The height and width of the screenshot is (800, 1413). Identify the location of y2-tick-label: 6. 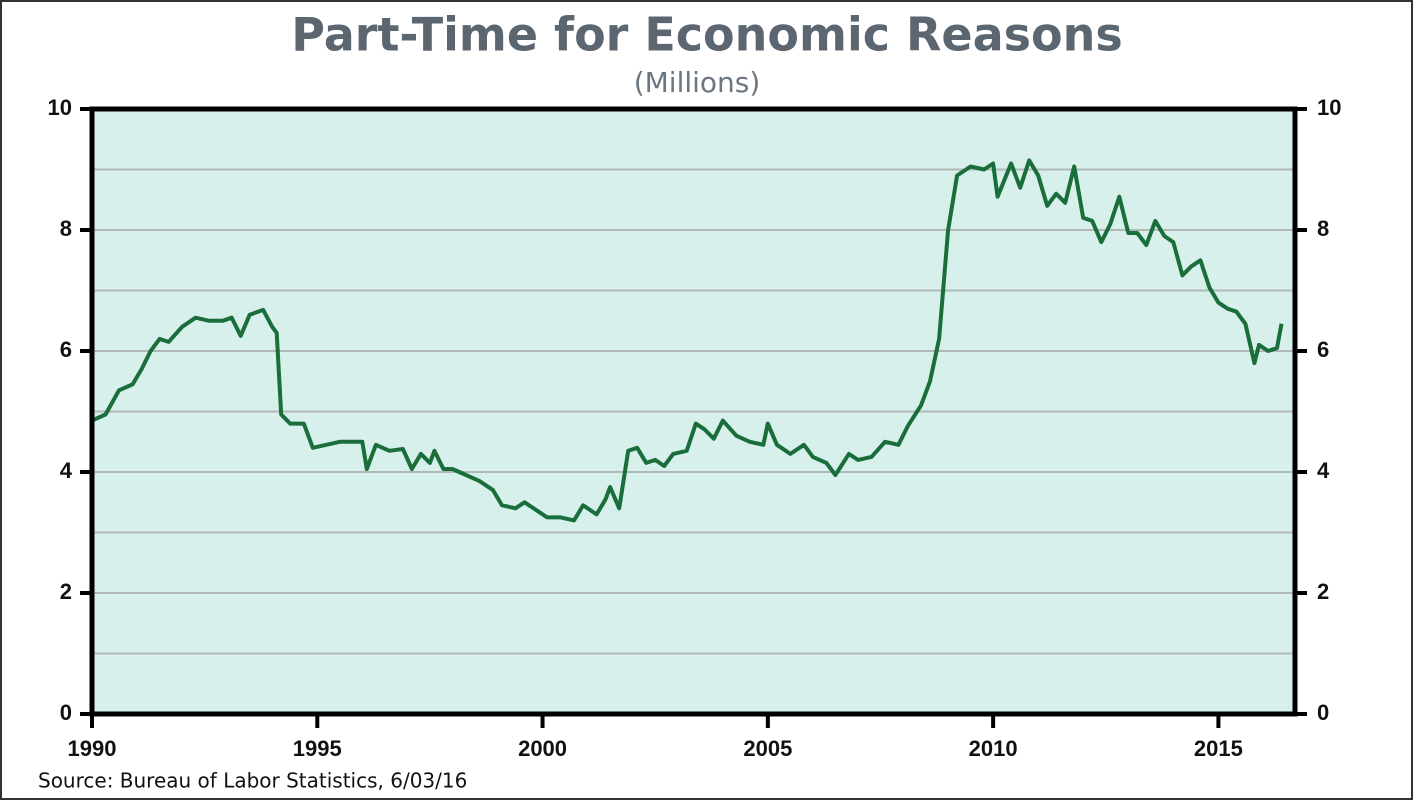
(1323, 349).